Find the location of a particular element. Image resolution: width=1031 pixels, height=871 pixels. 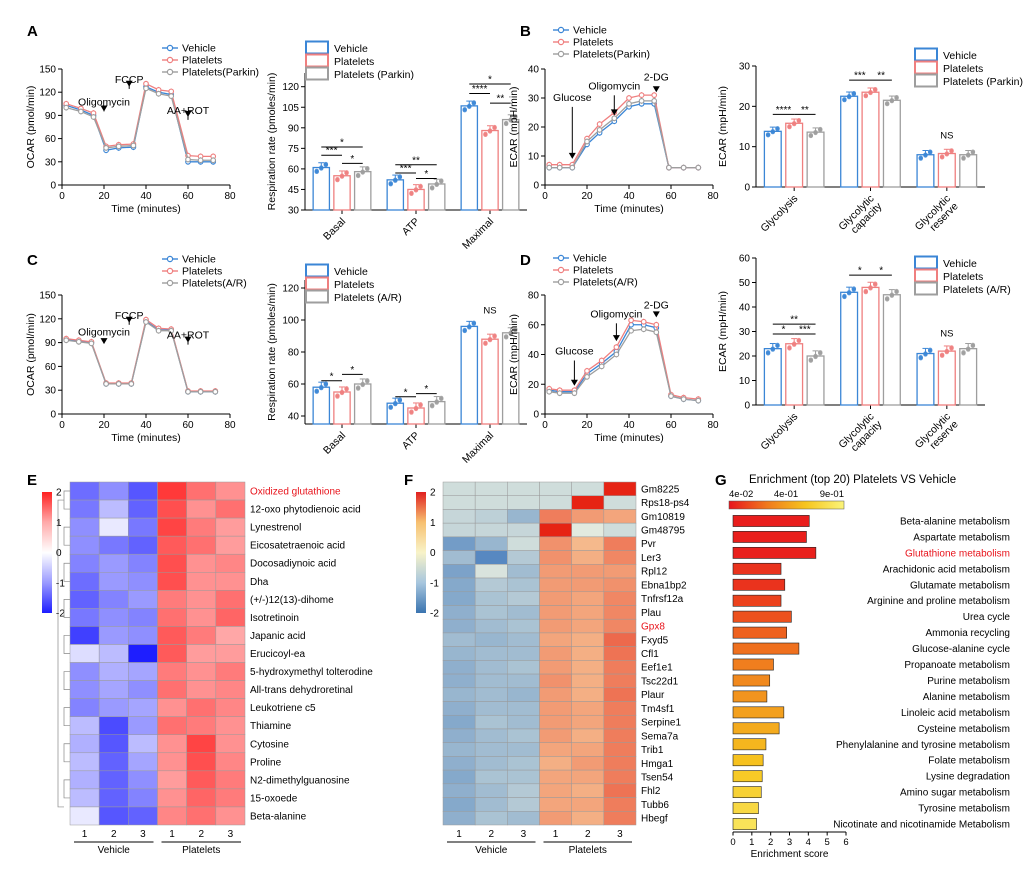

y-axis-label: Respiration rate (pmoles/min) is located at coordinates (272, 142).